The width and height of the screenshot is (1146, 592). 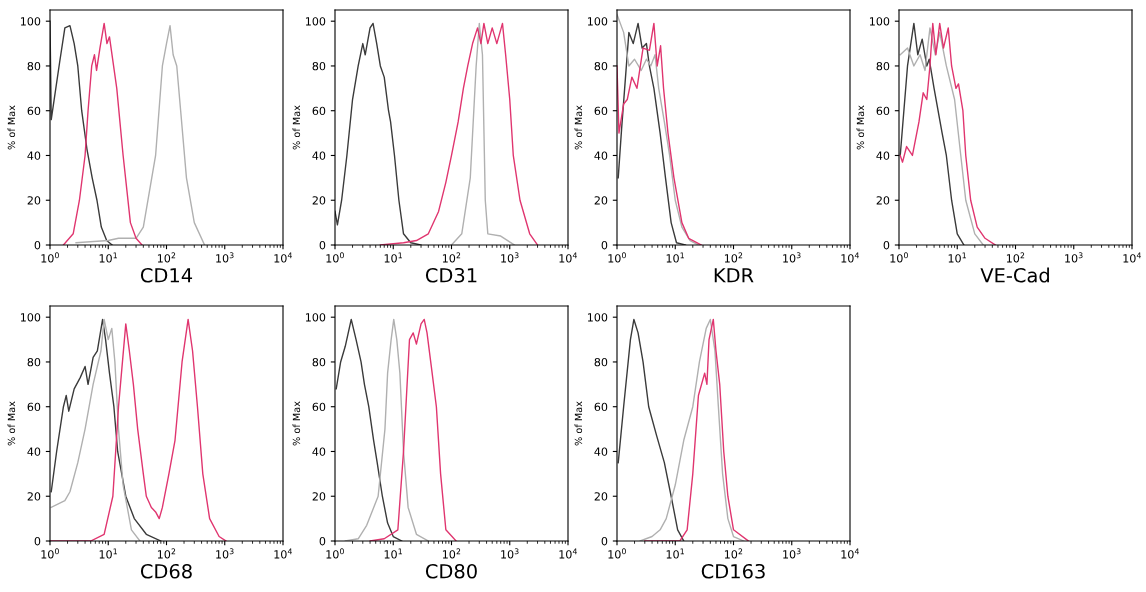 I want to click on x-axis-title: VE-Cad, so click(x=1014, y=275).